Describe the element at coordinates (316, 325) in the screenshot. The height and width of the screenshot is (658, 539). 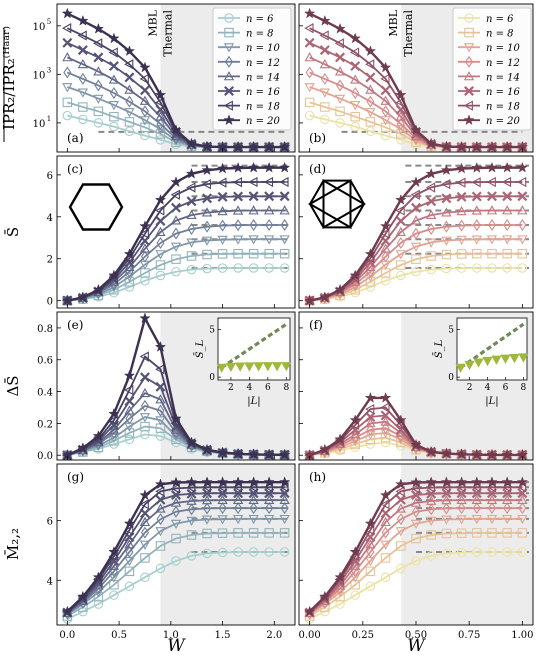
I see `panel-tag: (f)` at that location.